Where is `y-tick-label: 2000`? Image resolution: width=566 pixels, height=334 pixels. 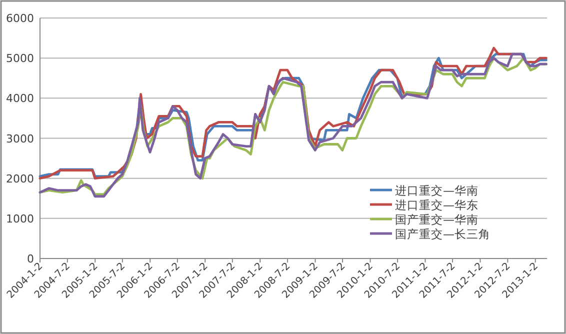 y-tick-label: 2000 is located at coordinates (20, 179).